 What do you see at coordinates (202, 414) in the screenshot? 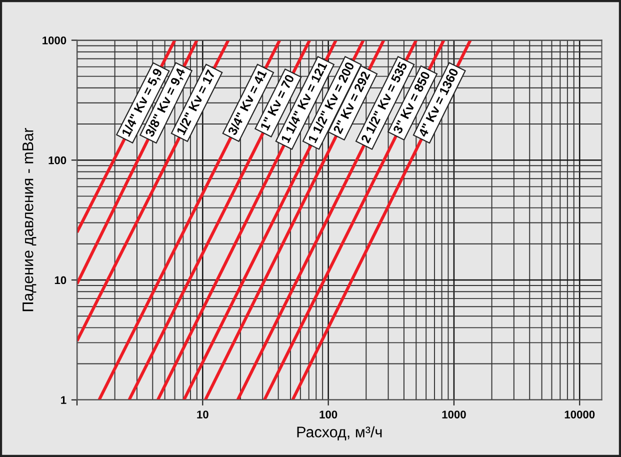
I see `x-tick-label: 10` at bounding box center [202, 414].